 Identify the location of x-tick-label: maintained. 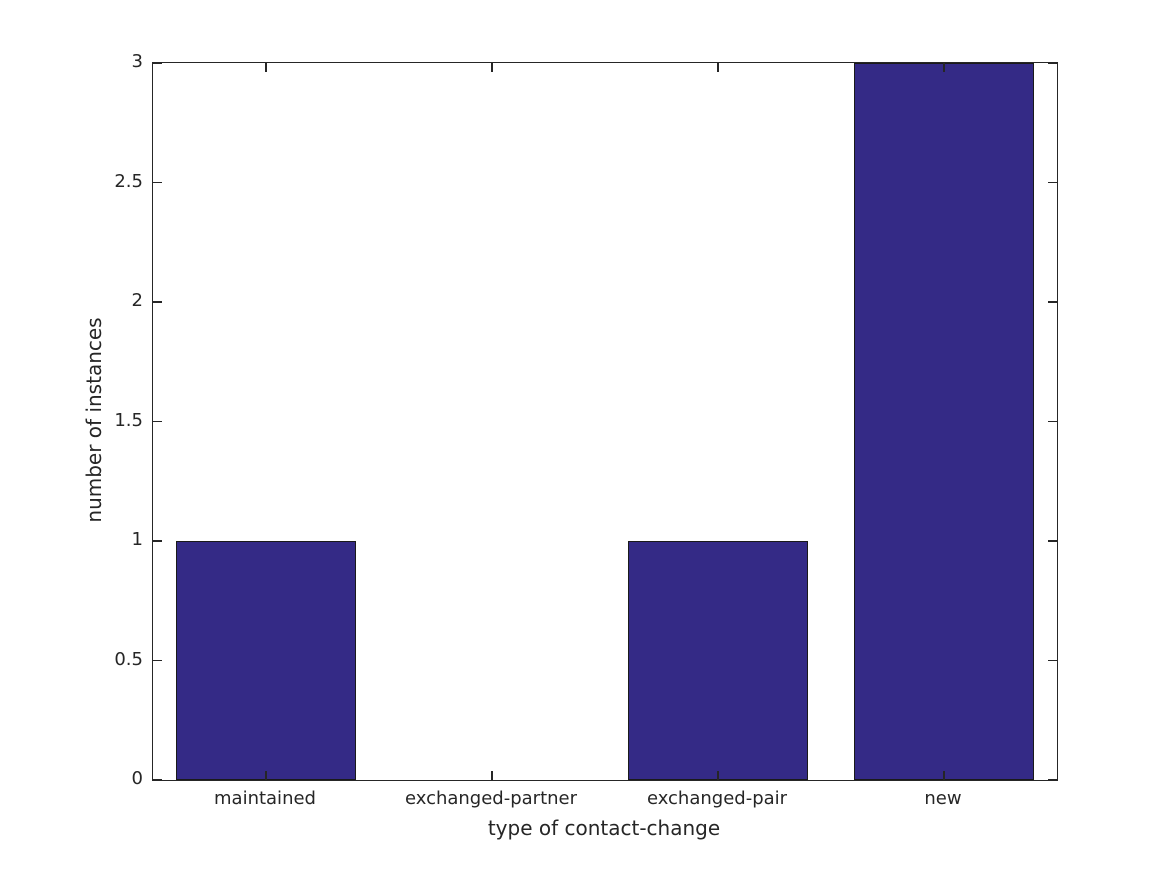
(265, 798).